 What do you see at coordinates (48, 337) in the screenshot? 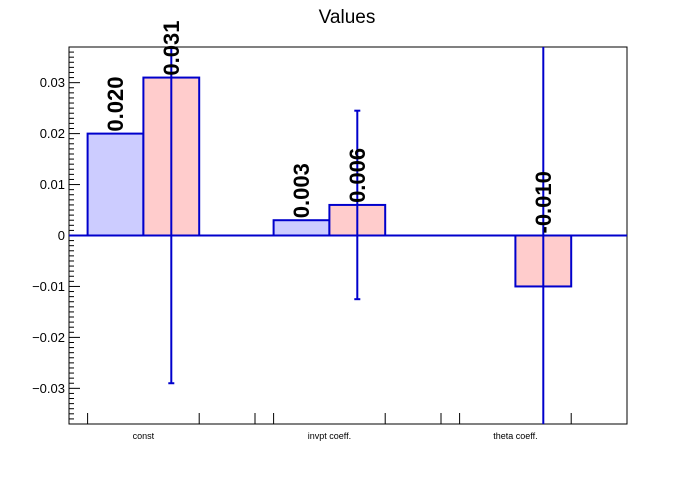
I see `y-tick-label: −0.02` at bounding box center [48, 337].